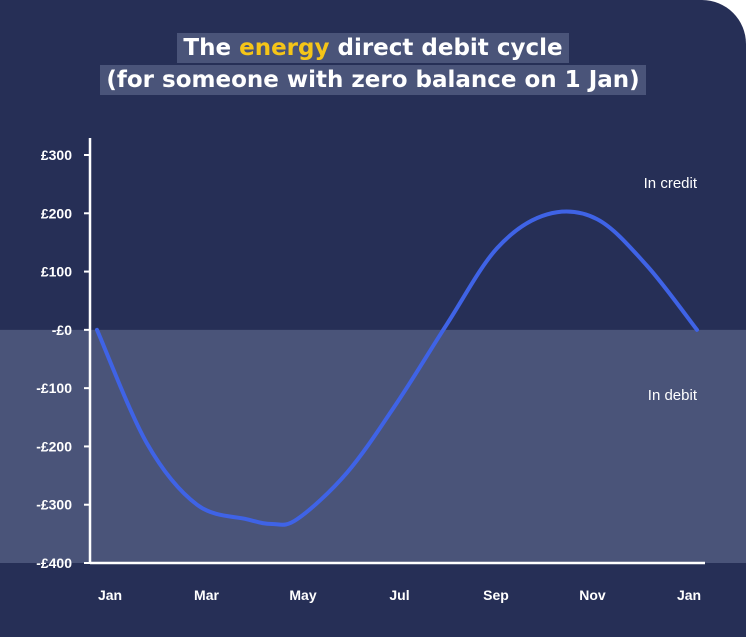 This screenshot has height=637, width=746. What do you see at coordinates (54, 446) in the screenshot?
I see `y-tick-label: -£200` at bounding box center [54, 446].